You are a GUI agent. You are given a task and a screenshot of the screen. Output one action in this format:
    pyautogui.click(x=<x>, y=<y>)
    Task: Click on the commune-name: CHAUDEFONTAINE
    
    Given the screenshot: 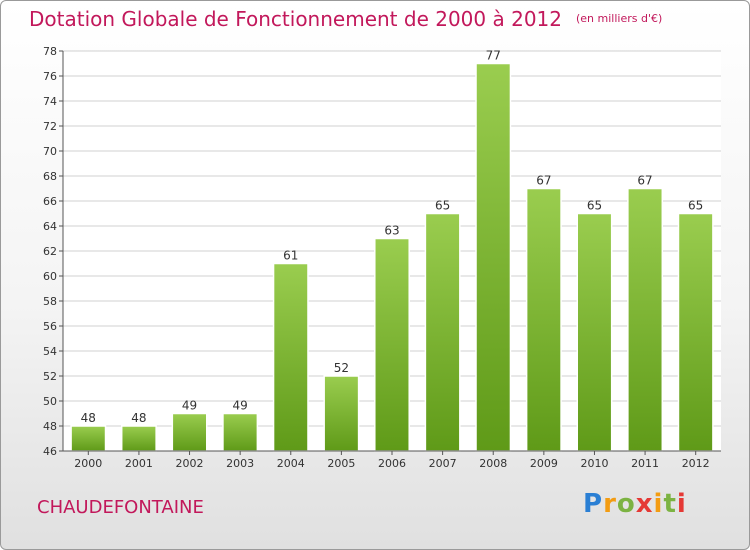 What is the action you would take?
    pyautogui.click(x=120, y=507)
    